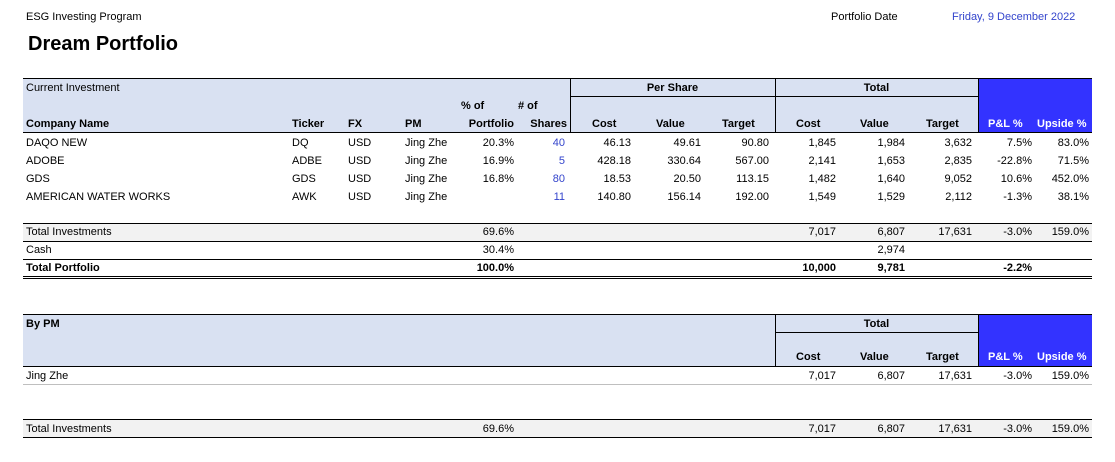 The width and height of the screenshot is (1115, 462). I want to click on cell-ps-target: 90.80, so click(755, 143).